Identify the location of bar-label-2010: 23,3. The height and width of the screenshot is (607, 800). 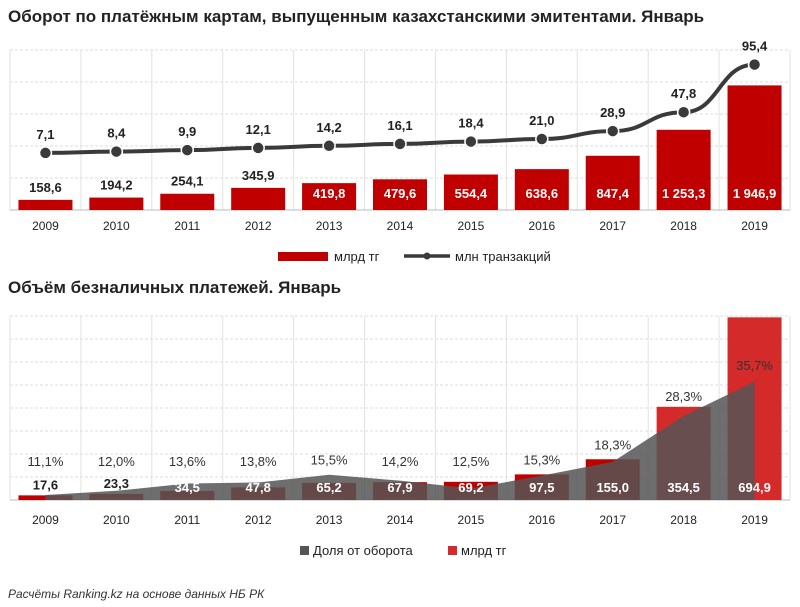
(116, 483).